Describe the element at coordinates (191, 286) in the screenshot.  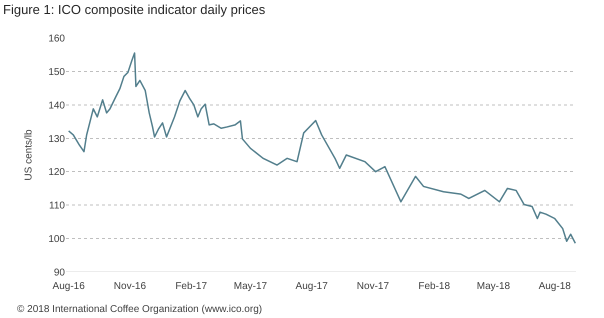
I see `x-tick-label: Feb-17` at that location.